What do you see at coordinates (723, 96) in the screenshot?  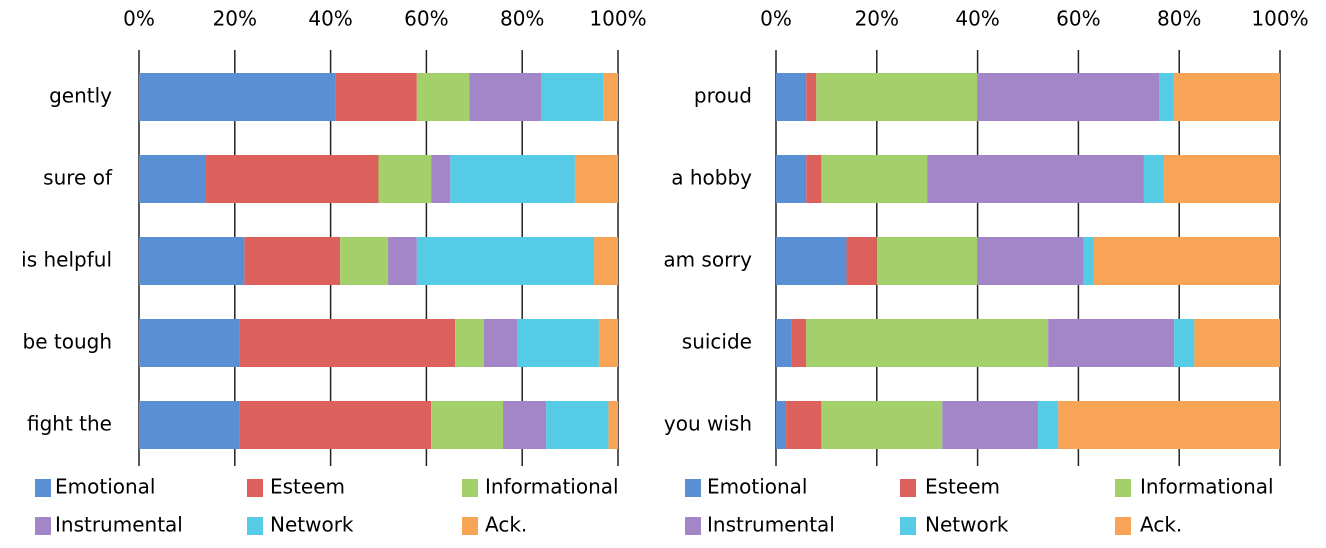 I see `y-tick-label: proud` at bounding box center [723, 96].